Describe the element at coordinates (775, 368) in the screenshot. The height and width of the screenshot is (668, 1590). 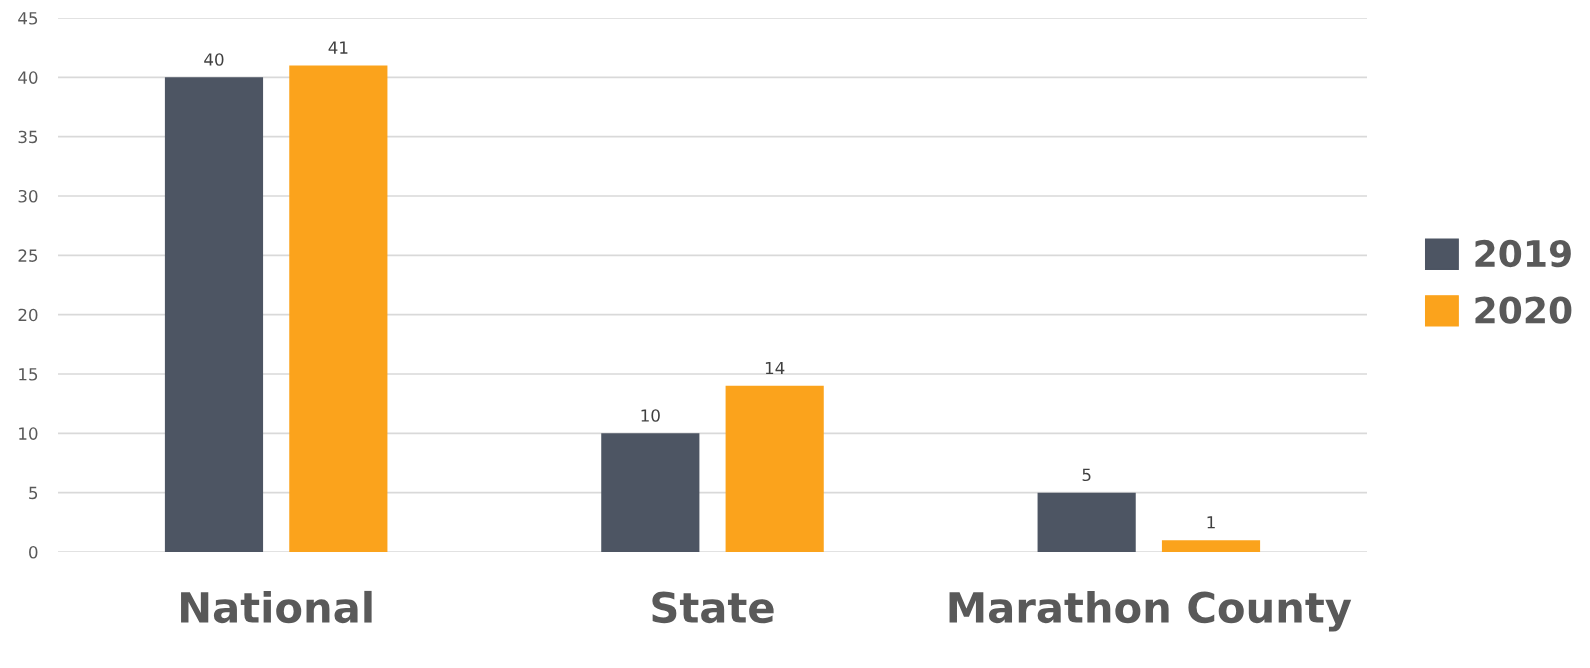
I see `data-label: 14` at that location.